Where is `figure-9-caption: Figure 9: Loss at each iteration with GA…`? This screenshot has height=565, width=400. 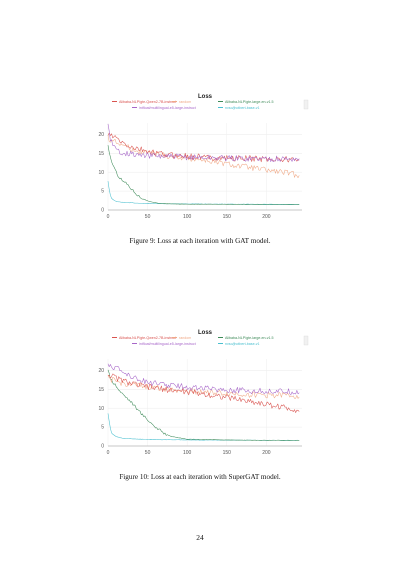
figure-9-caption: Figure 9: Loss at each iteration with GA… is located at coordinates (200, 241).